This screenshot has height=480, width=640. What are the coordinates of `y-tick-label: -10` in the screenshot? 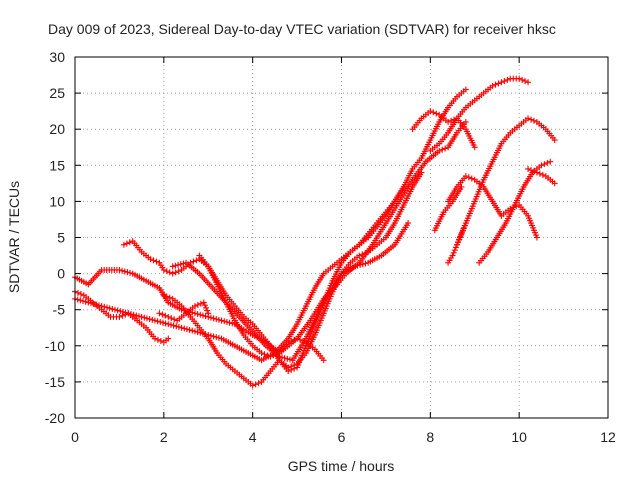 It's located at (55, 346).